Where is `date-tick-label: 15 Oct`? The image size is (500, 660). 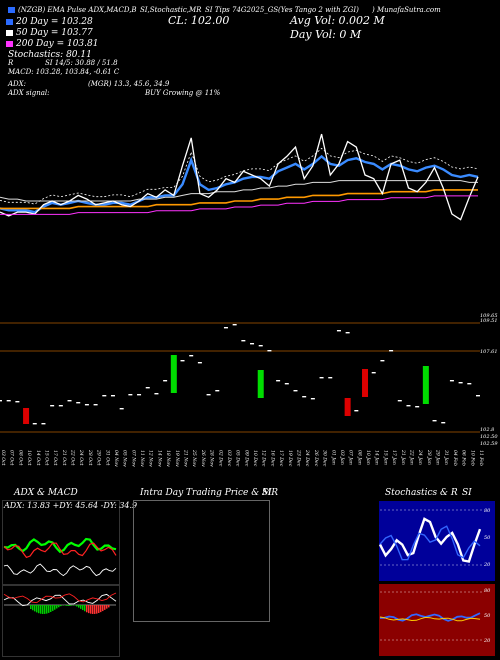
date-tick-label: 15 Oct is located at coordinates (46, 458).